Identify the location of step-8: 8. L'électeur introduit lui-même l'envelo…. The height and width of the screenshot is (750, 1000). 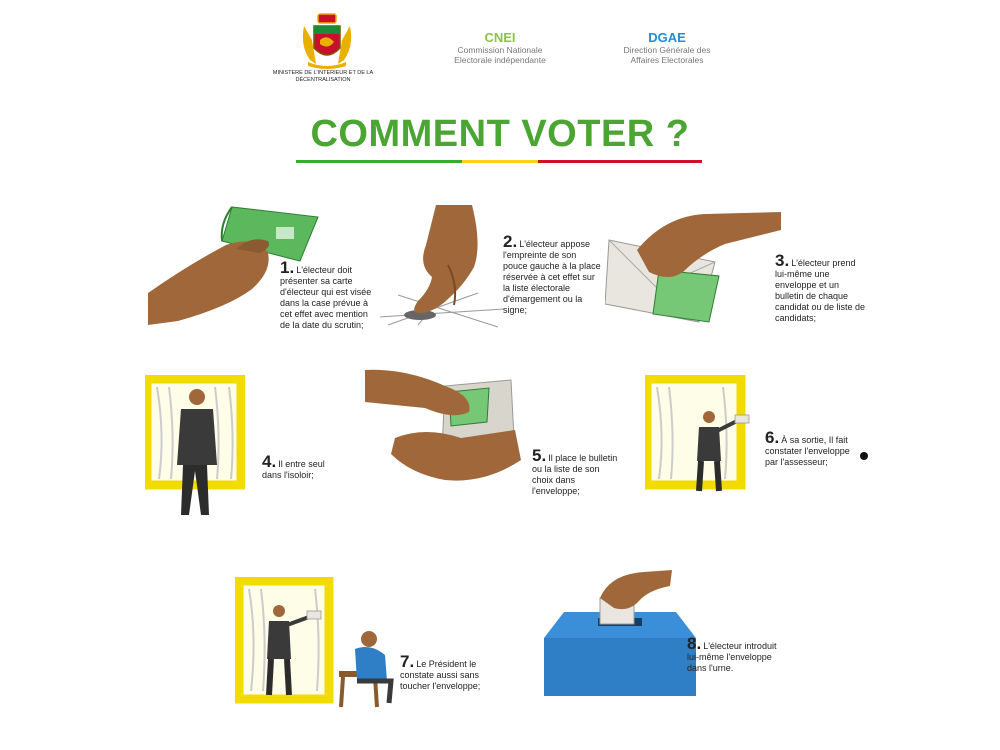
(732, 654).